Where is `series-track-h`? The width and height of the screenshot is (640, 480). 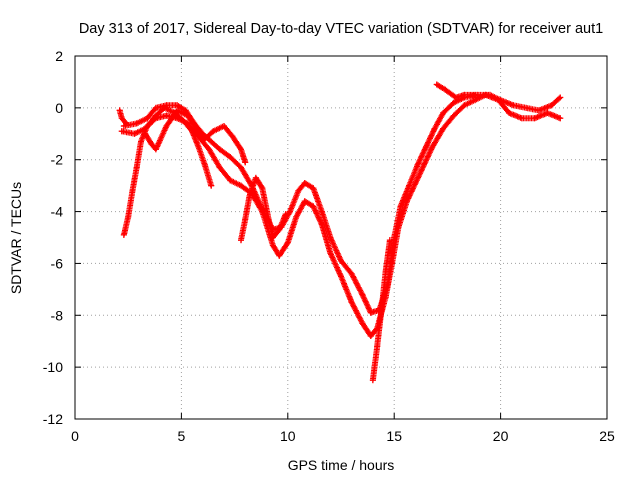 series-track-h is located at coordinates (123, 117).